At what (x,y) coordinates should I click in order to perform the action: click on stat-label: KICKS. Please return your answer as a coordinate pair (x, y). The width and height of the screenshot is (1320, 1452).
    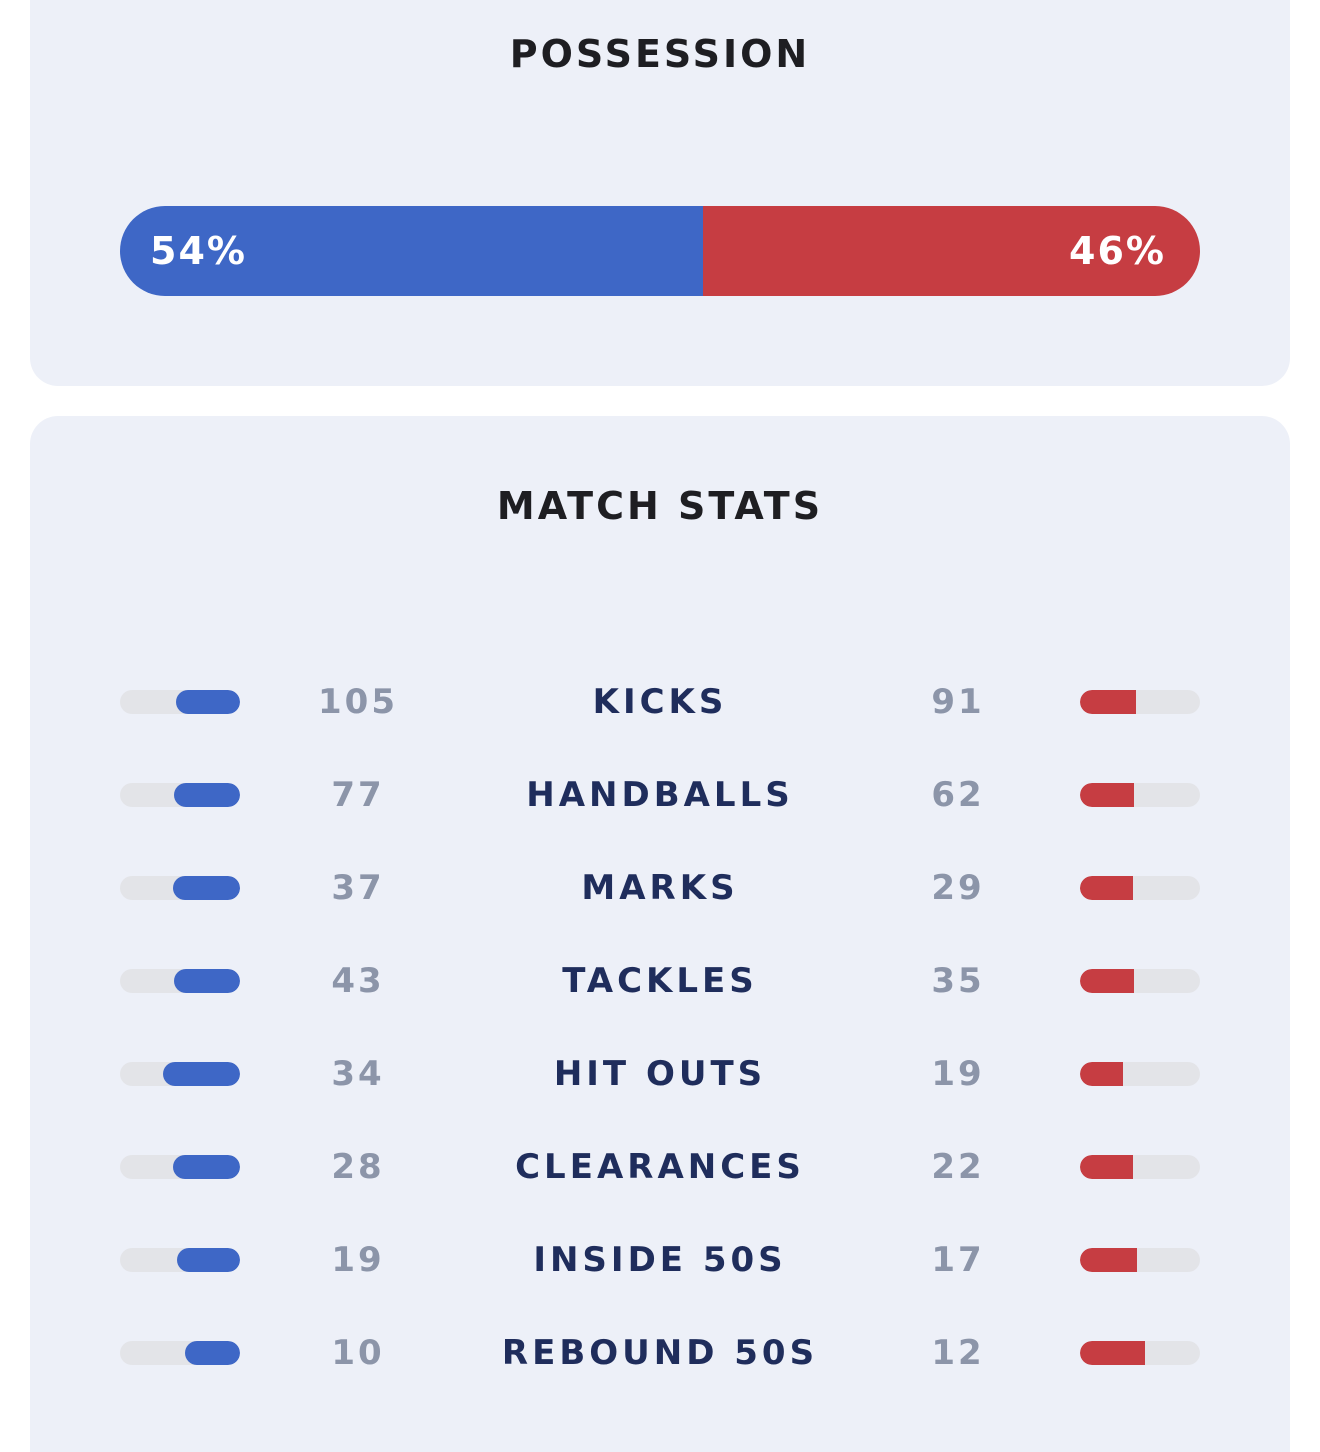
    Looking at the image, I should click on (660, 702).